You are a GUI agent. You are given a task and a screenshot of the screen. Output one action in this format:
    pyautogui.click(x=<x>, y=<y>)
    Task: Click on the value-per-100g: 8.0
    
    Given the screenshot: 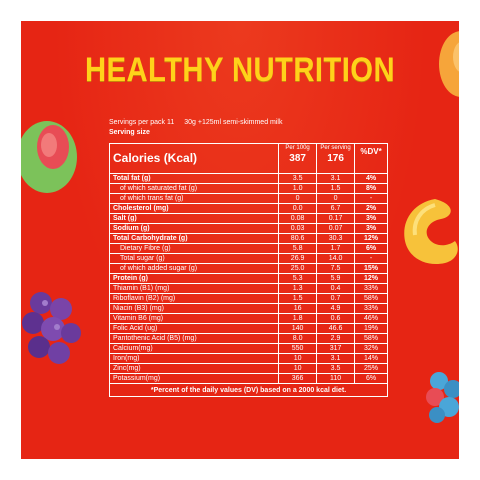 What is the action you would take?
    pyautogui.click(x=298, y=338)
    